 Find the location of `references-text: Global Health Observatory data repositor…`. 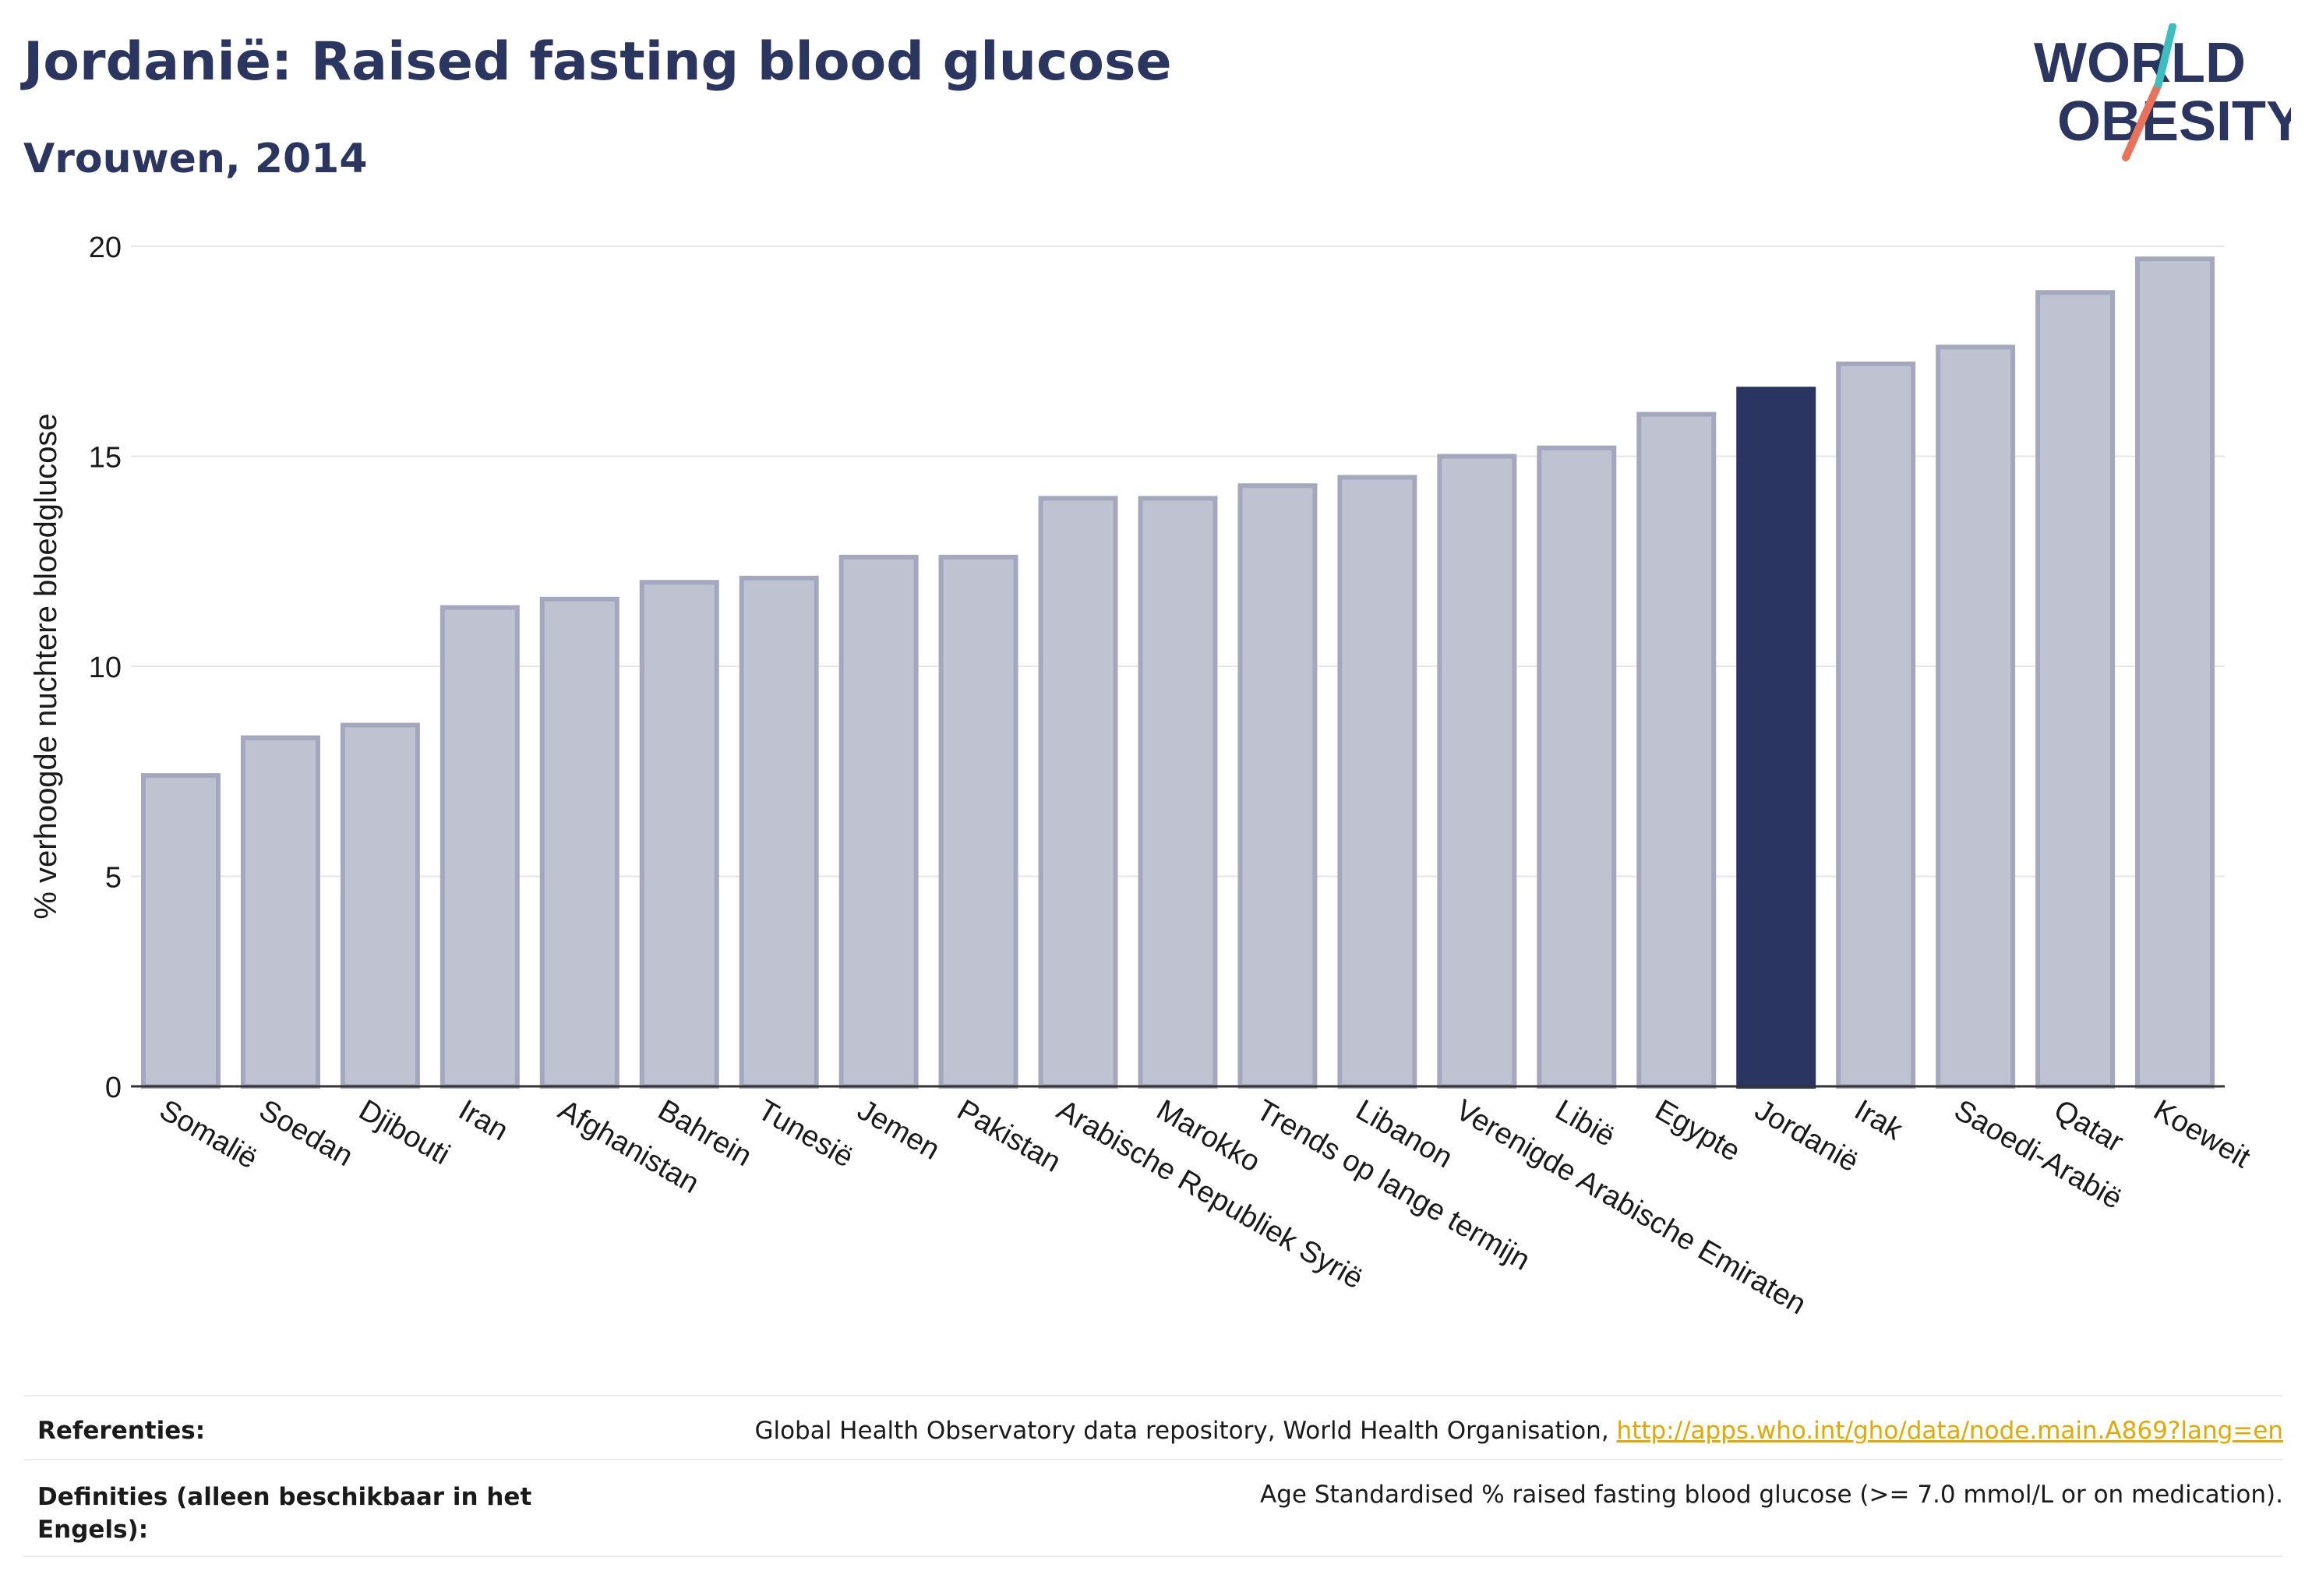

references-text: Global Health Observatory data repositor… is located at coordinates (1185, 1431).